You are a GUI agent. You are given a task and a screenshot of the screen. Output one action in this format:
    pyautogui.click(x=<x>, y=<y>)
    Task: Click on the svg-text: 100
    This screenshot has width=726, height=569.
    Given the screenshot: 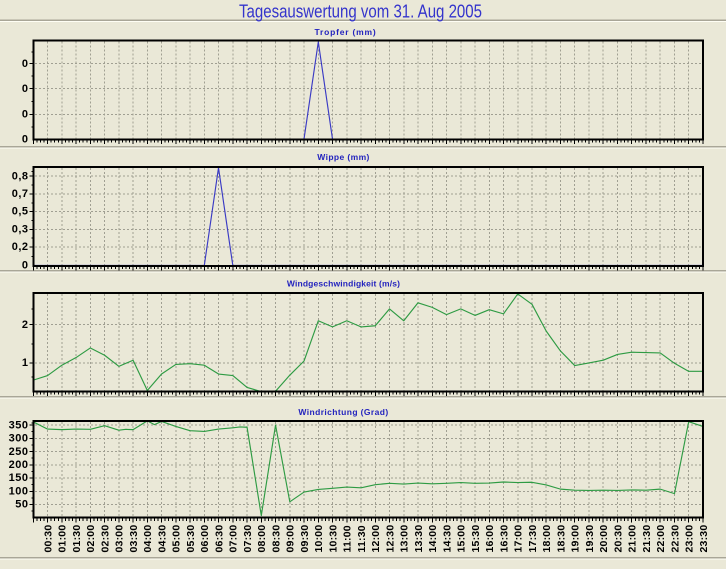 What is the action you would take?
    pyautogui.click(x=19, y=492)
    